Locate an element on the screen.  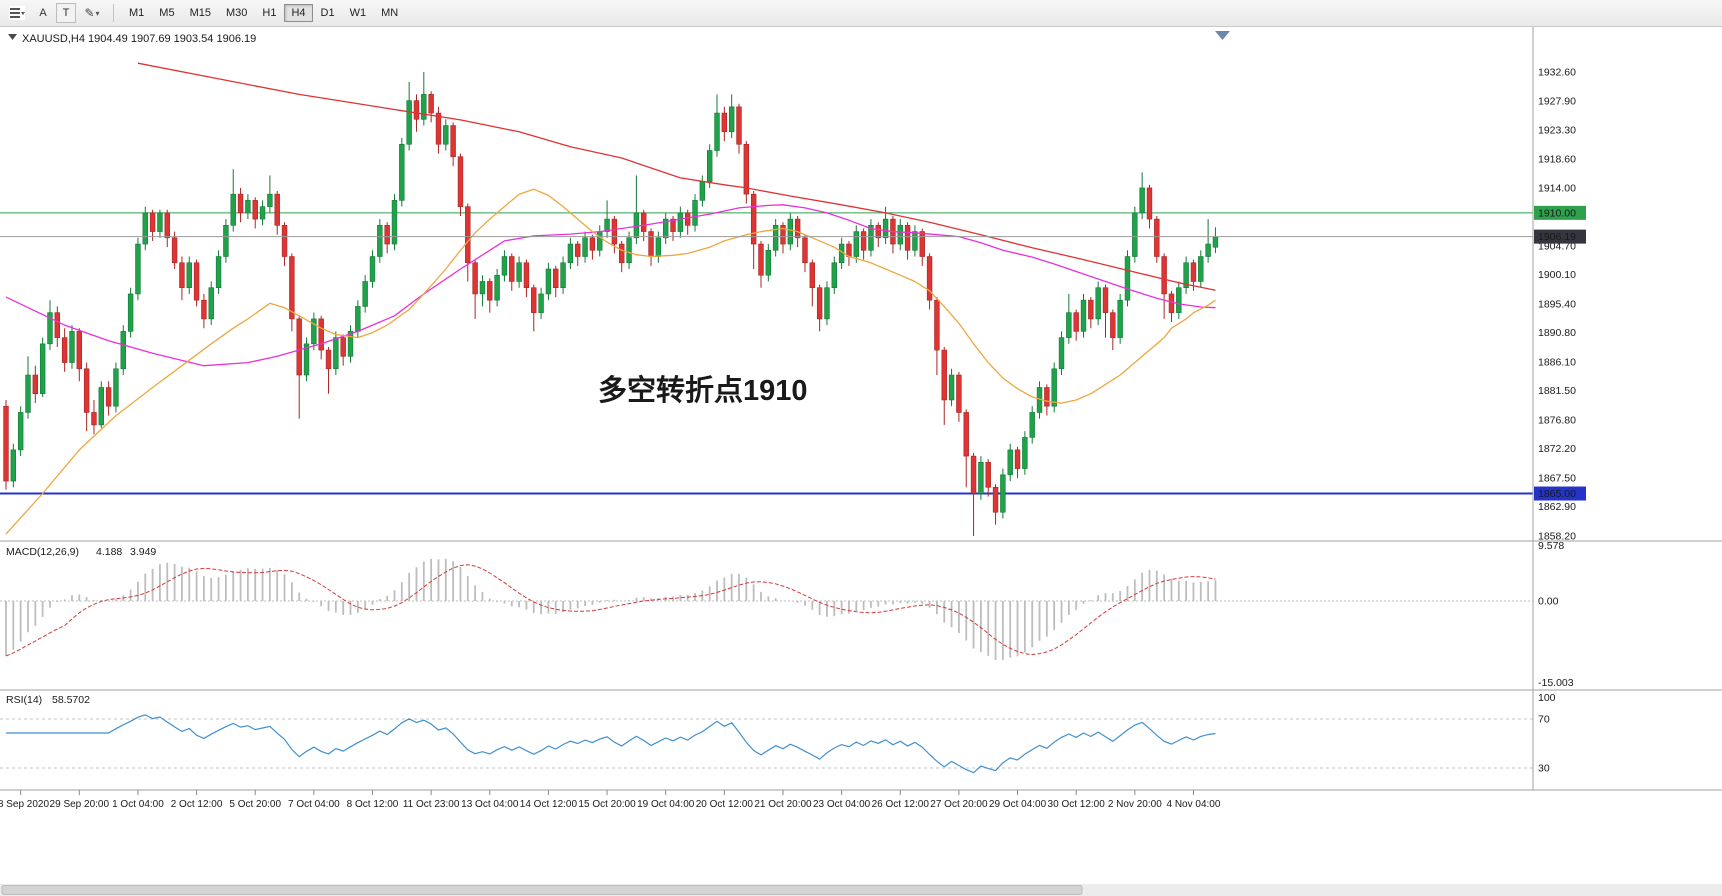
svg-text: 13 Oct 04:00 is located at coordinates (490, 804).